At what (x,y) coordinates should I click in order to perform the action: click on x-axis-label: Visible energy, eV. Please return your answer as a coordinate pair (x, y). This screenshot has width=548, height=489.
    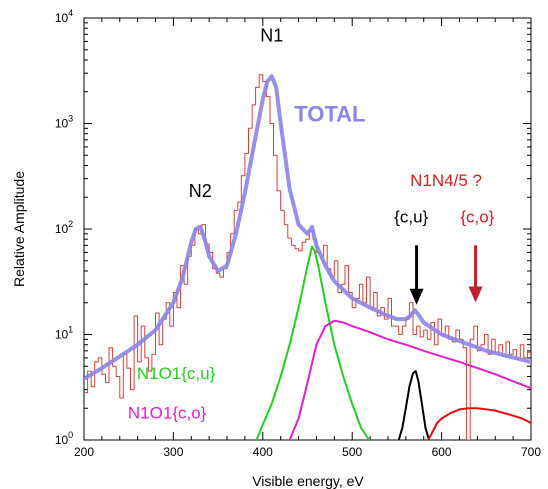
    Looking at the image, I should click on (308, 481).